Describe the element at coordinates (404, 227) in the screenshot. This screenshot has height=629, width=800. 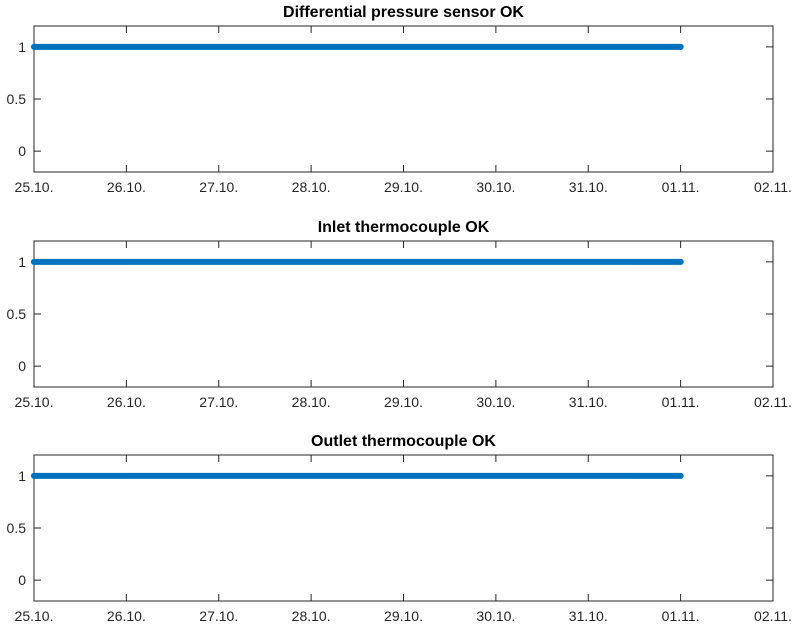
I see `chart-title: Inlet thermocouple OK` at that location.